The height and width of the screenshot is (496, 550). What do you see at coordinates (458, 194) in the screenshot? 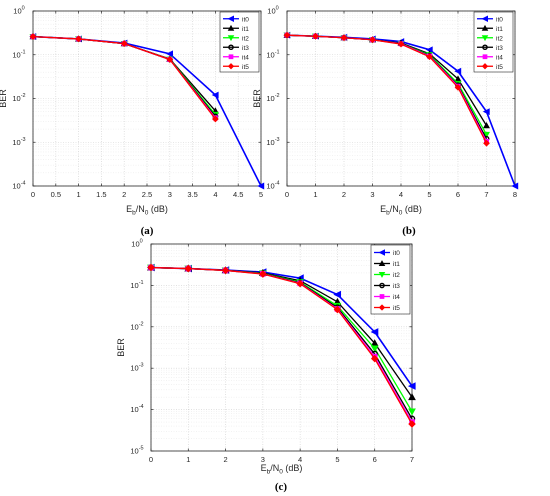
I see `x-tick-label: 6` at bounding box center [458, 194].